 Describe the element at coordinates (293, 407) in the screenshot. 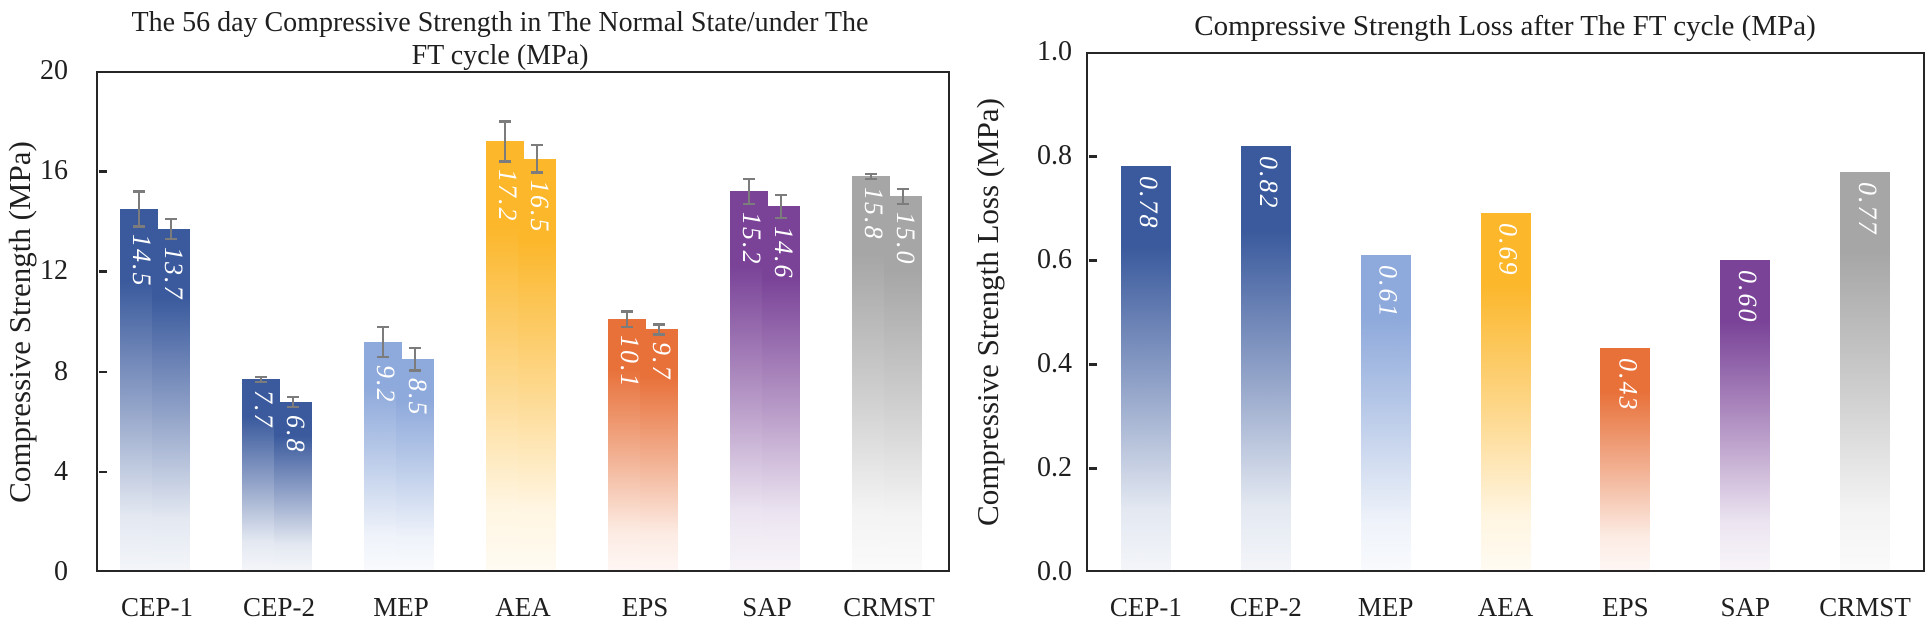

I see `error-bar-cap-bottom-CEP-2-s2` at that location.